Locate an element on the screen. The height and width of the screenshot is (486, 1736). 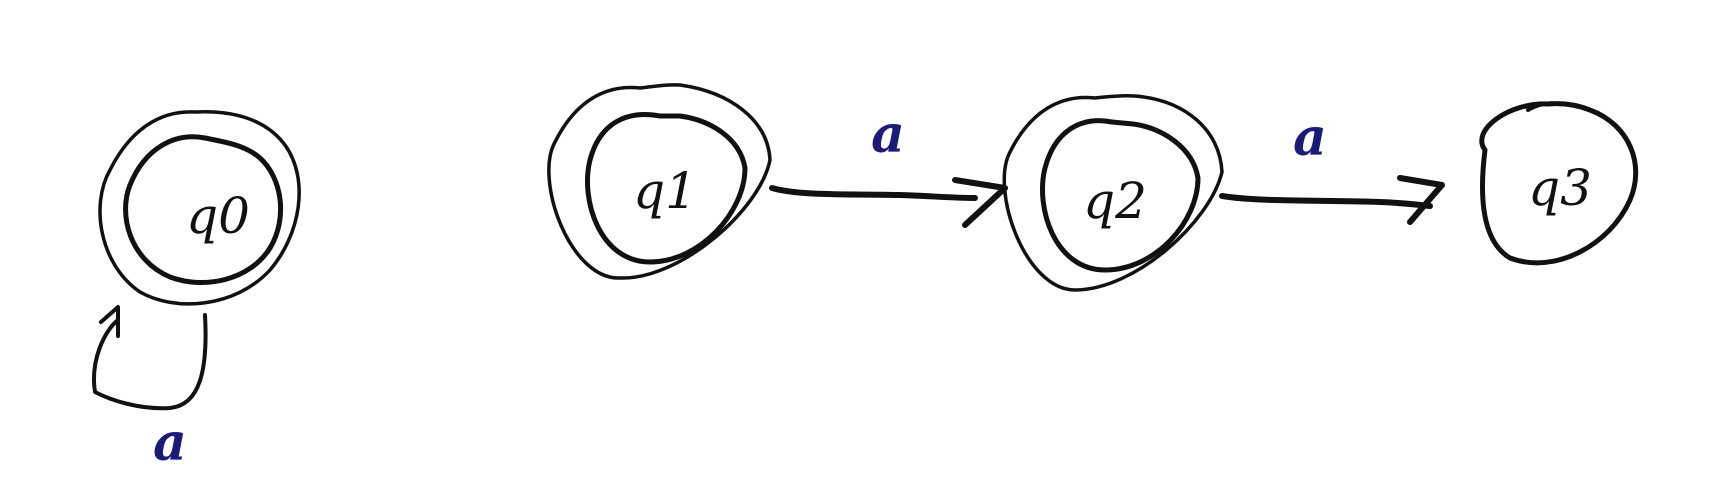
state-label-q1: q1 is located at coordinates (665, 191).